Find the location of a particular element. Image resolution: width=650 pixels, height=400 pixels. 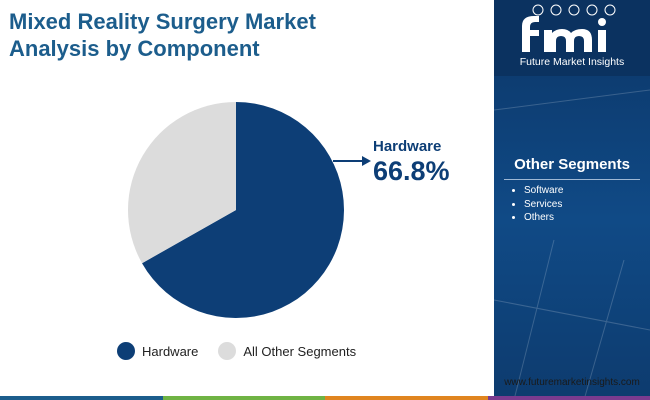

segment-item-others: Others is located at coordinates (543, 218).